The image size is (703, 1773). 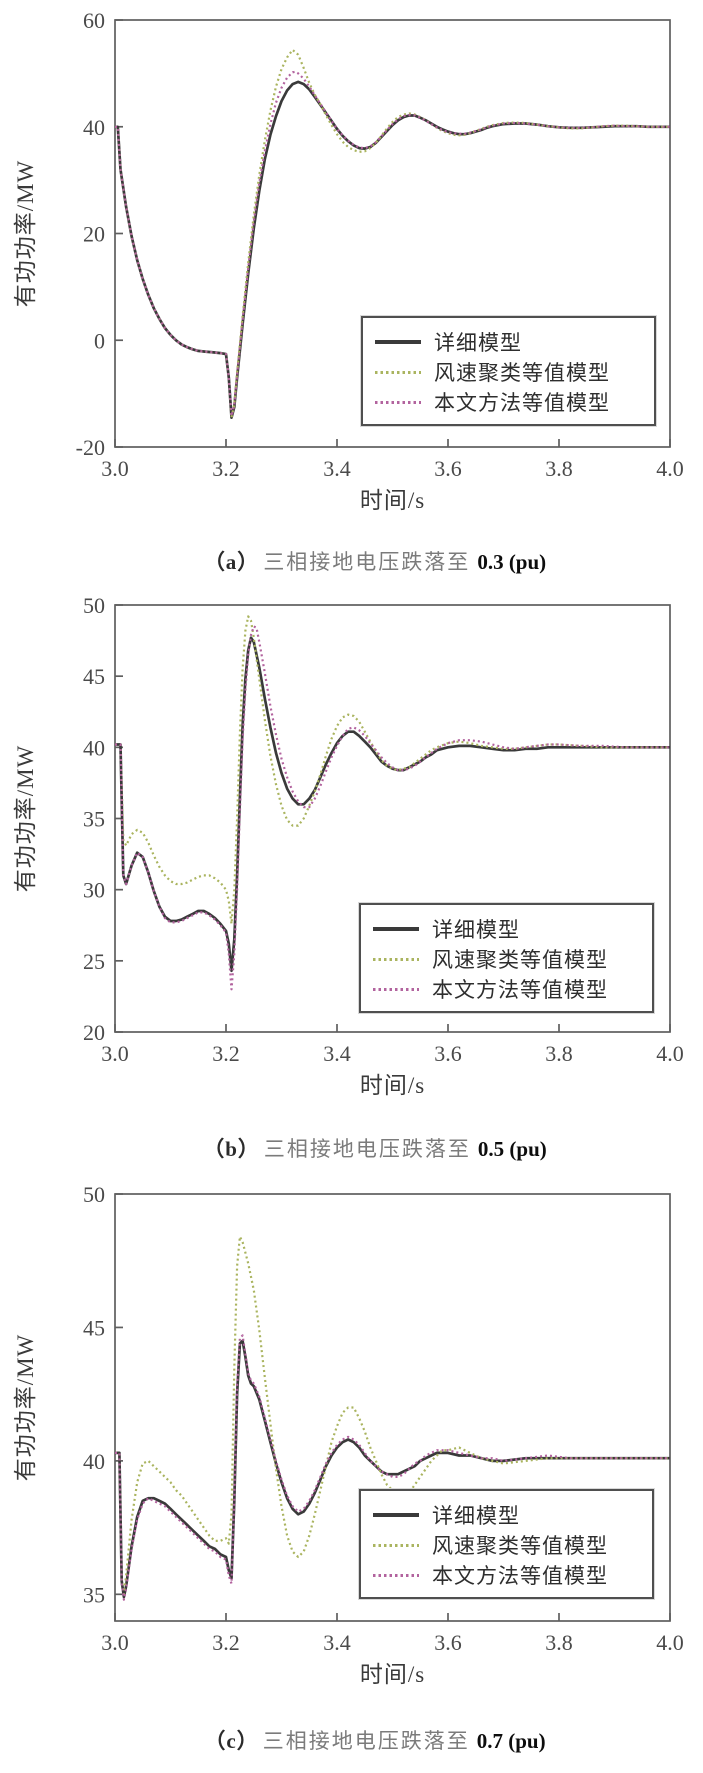 What do you see at coordinates (99, 340) in the screenshot?
I see `y-tick-label: 0` at bounding box center [99, 340].